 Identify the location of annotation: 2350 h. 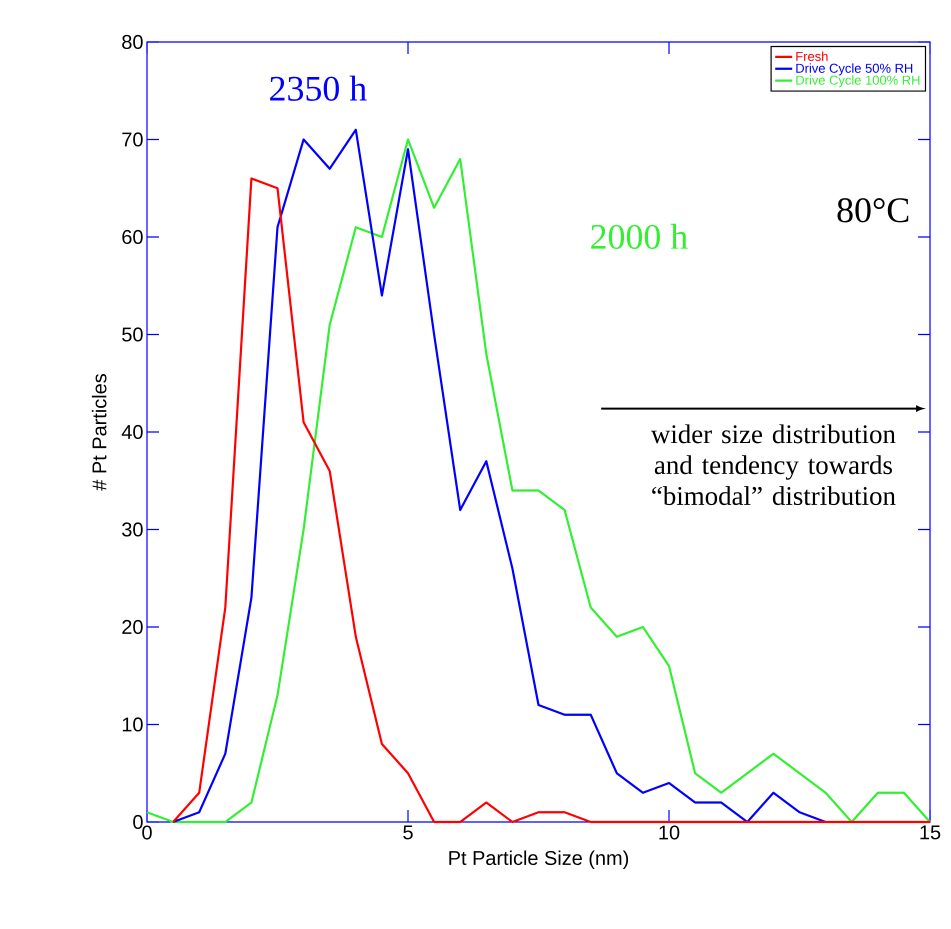
(318, 88).